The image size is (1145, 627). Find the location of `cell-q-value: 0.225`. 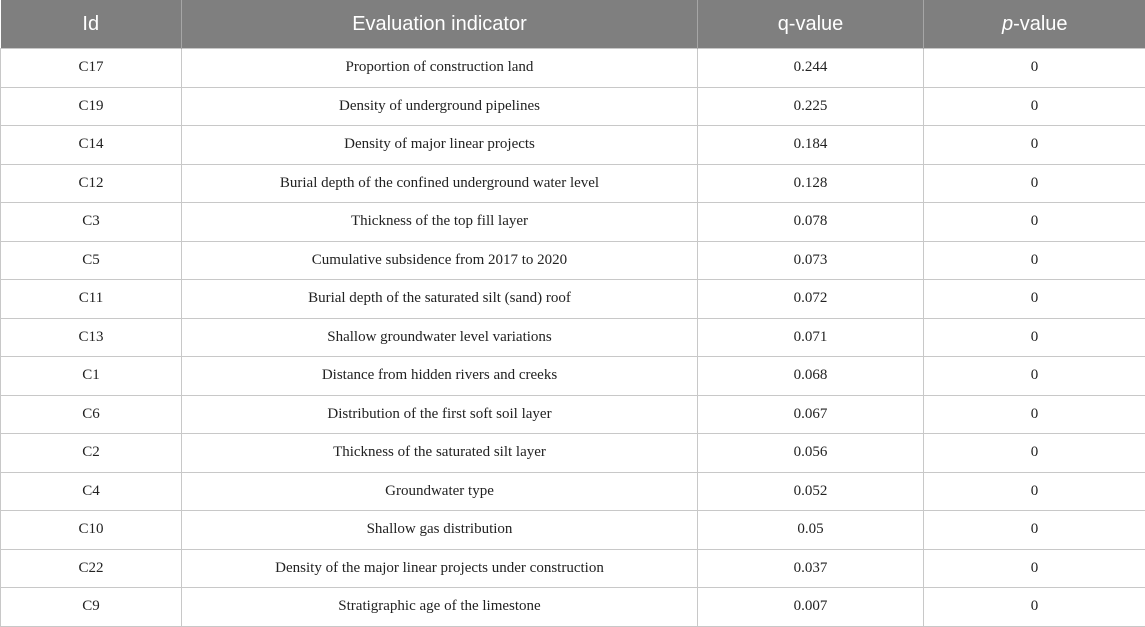

cell-q-value: 0.225 is located at coordinates (811, 106).